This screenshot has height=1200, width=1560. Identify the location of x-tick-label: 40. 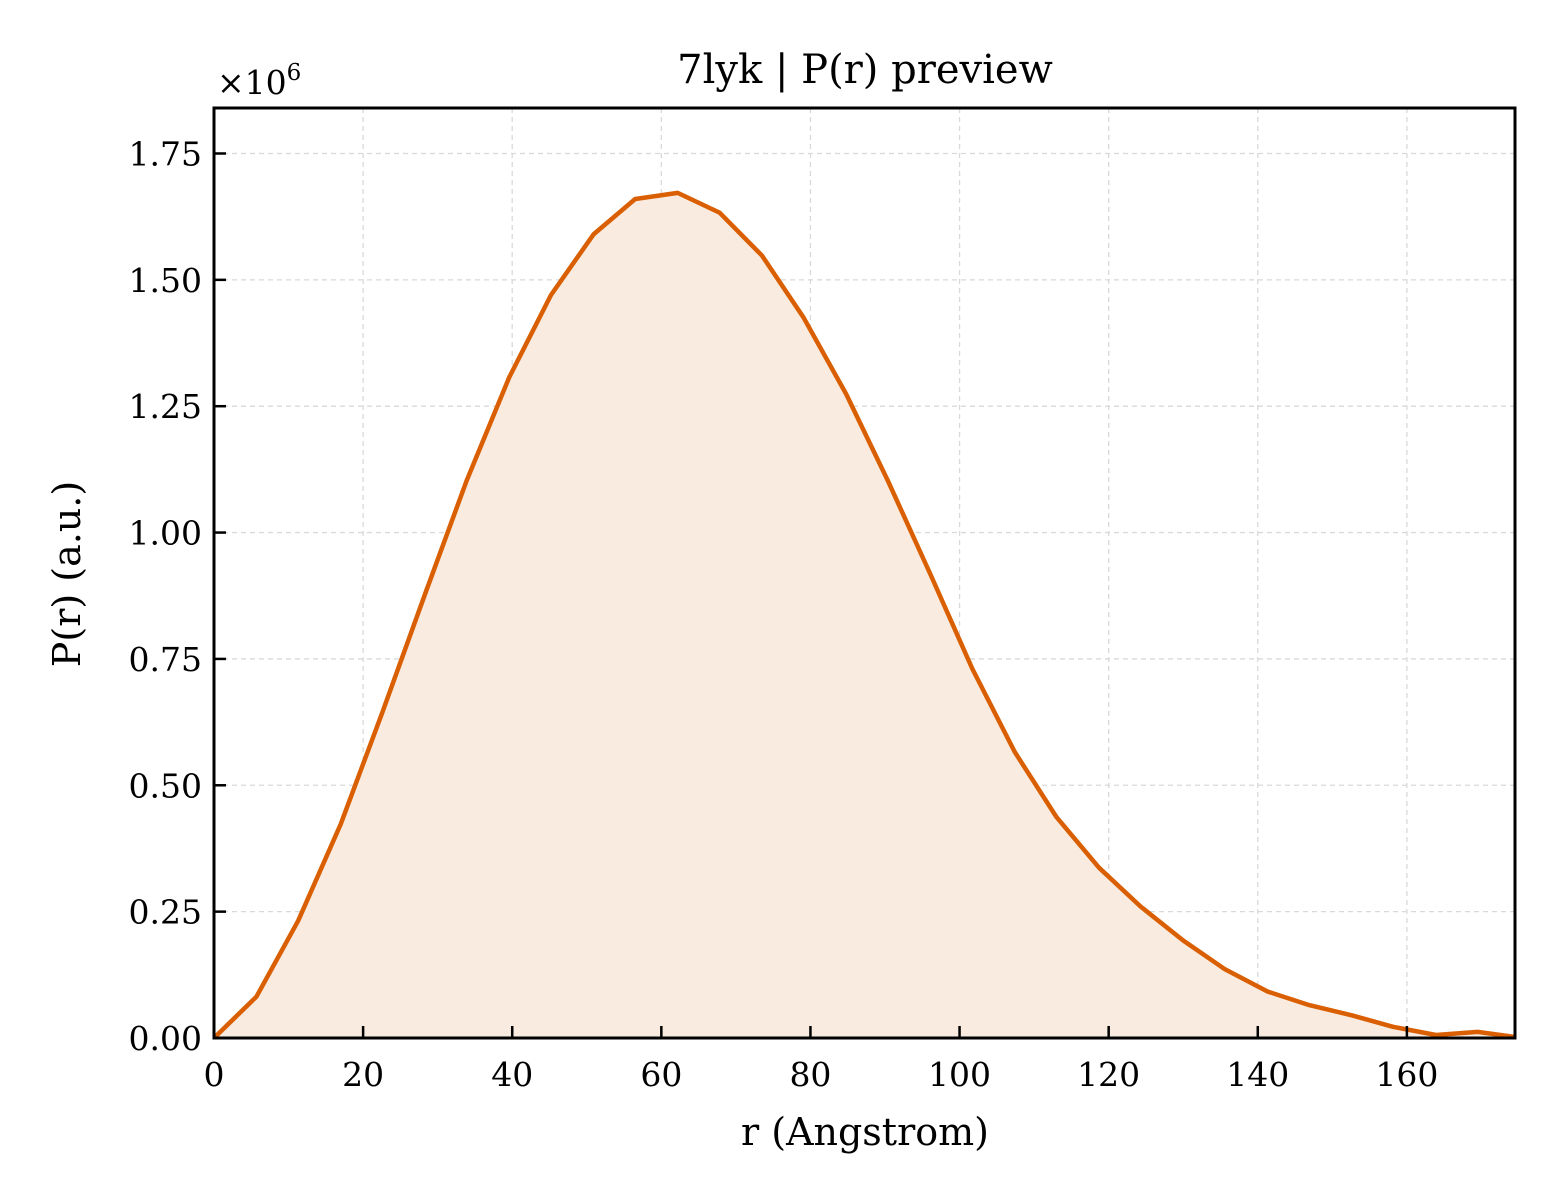
(512, 1074).